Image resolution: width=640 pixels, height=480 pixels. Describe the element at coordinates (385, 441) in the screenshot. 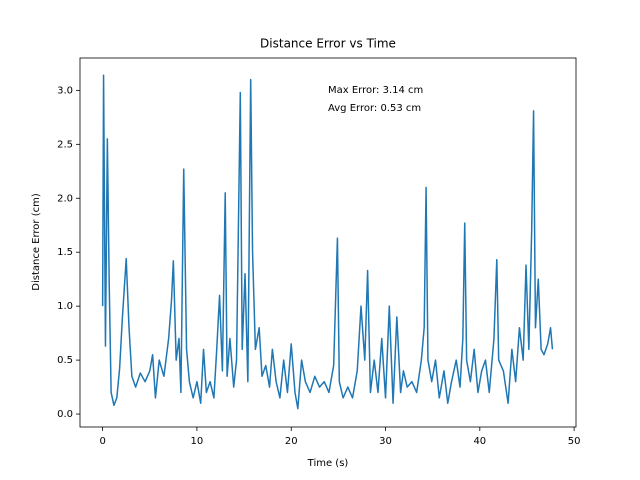

I see `x-tick-label: 30` at that location.